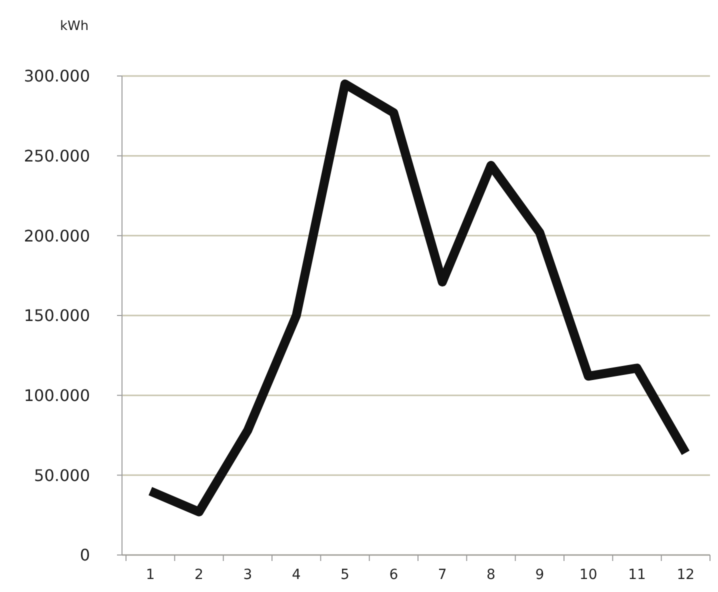 The image size is (718, 592). Describe the element at coordinates (57, 156) in the screenshot. I see `y-tick-label: 250.000` at that location.